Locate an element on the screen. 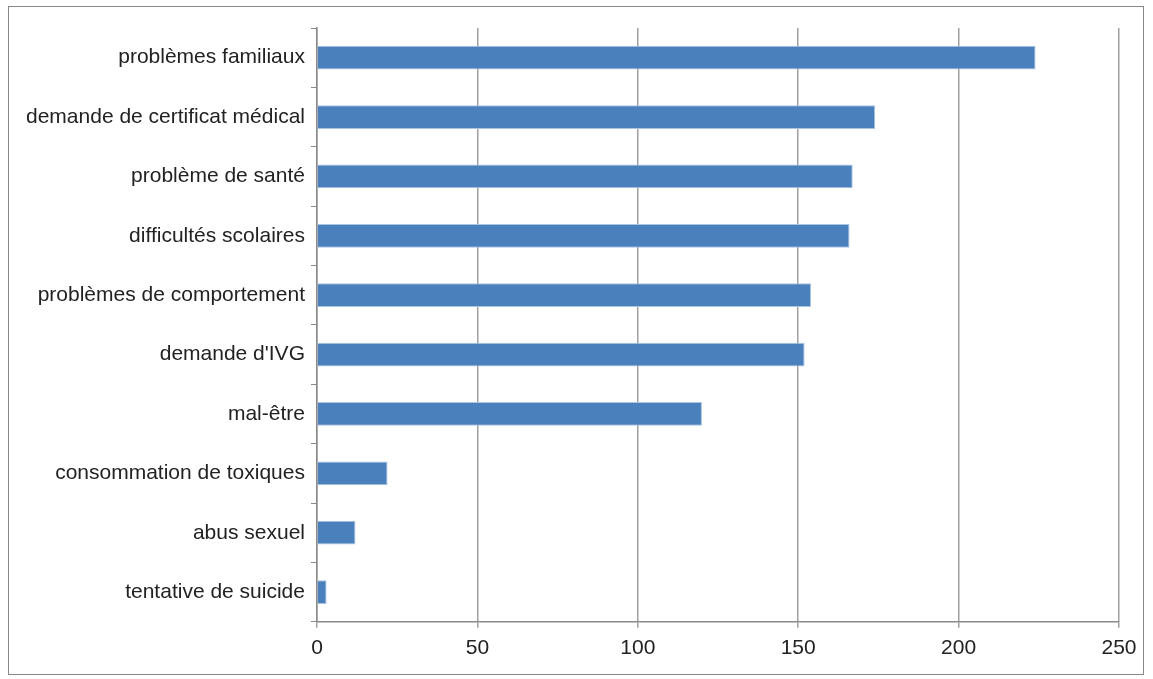 The width and height of the screenshot is (1153, 679). y-tick-label: consommation de toxiques is located at coordinates (180, 472).